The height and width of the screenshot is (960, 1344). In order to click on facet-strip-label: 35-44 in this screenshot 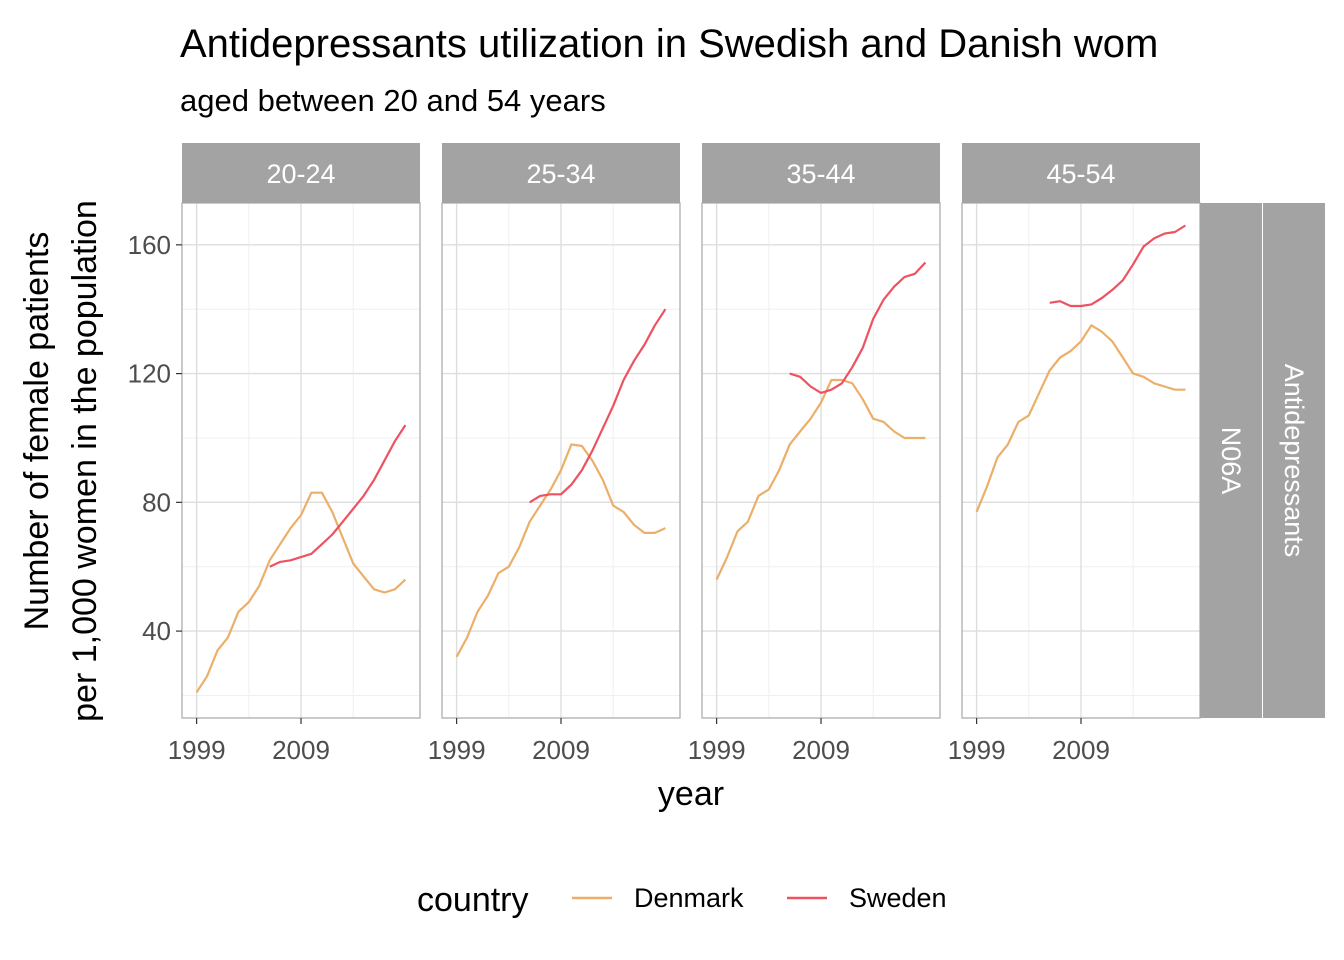, I will do `click(820, 174)`.